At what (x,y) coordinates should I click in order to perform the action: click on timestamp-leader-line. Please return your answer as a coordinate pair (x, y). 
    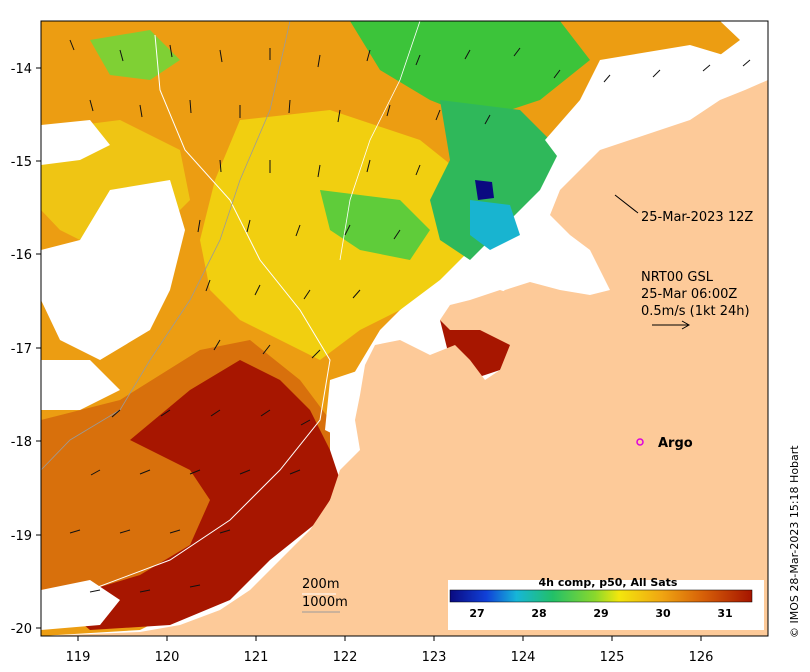
    Looking at the image, I should click on (626, 204).